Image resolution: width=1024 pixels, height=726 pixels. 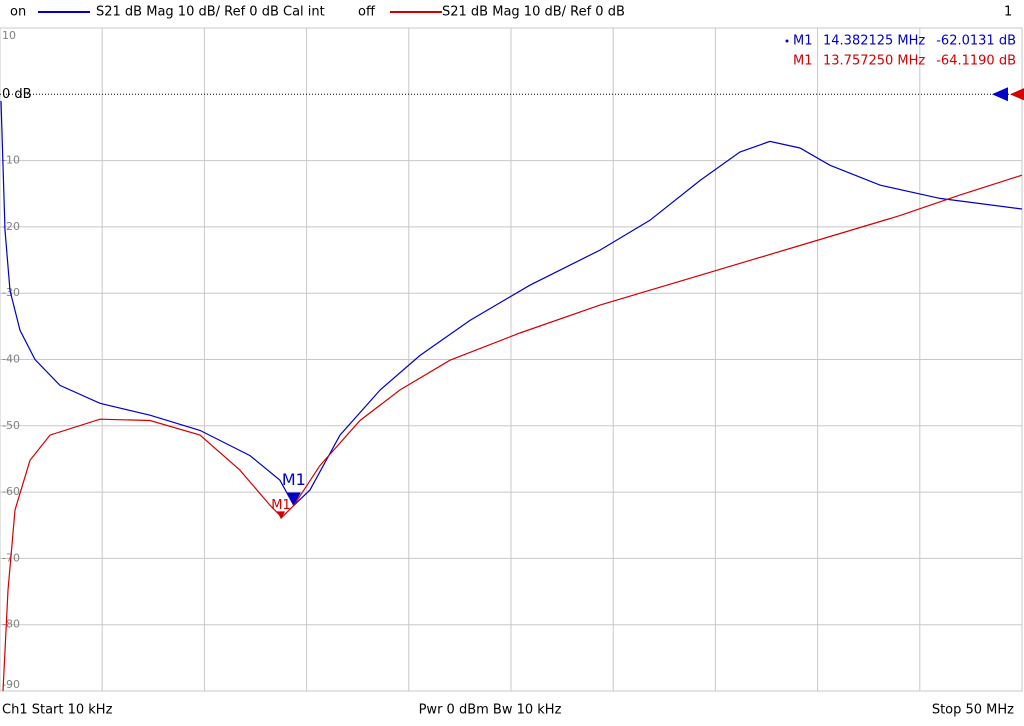 What do you see at coordinates (787, 41) in the screenshot?
I see `readout-active-dot` at bounding box center [787, 41].